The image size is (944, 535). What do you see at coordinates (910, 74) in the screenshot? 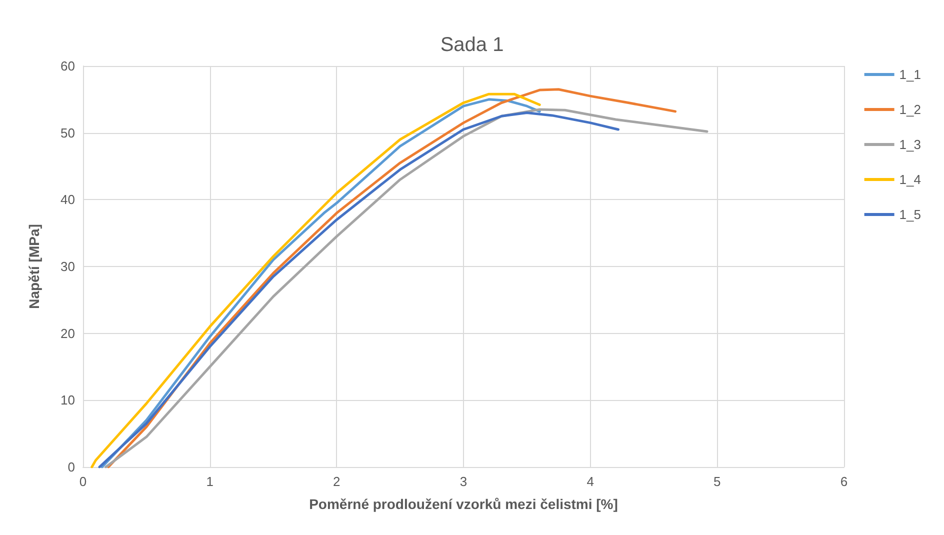
I see `legend-label: 1_1` at bounding box center [910, 74].